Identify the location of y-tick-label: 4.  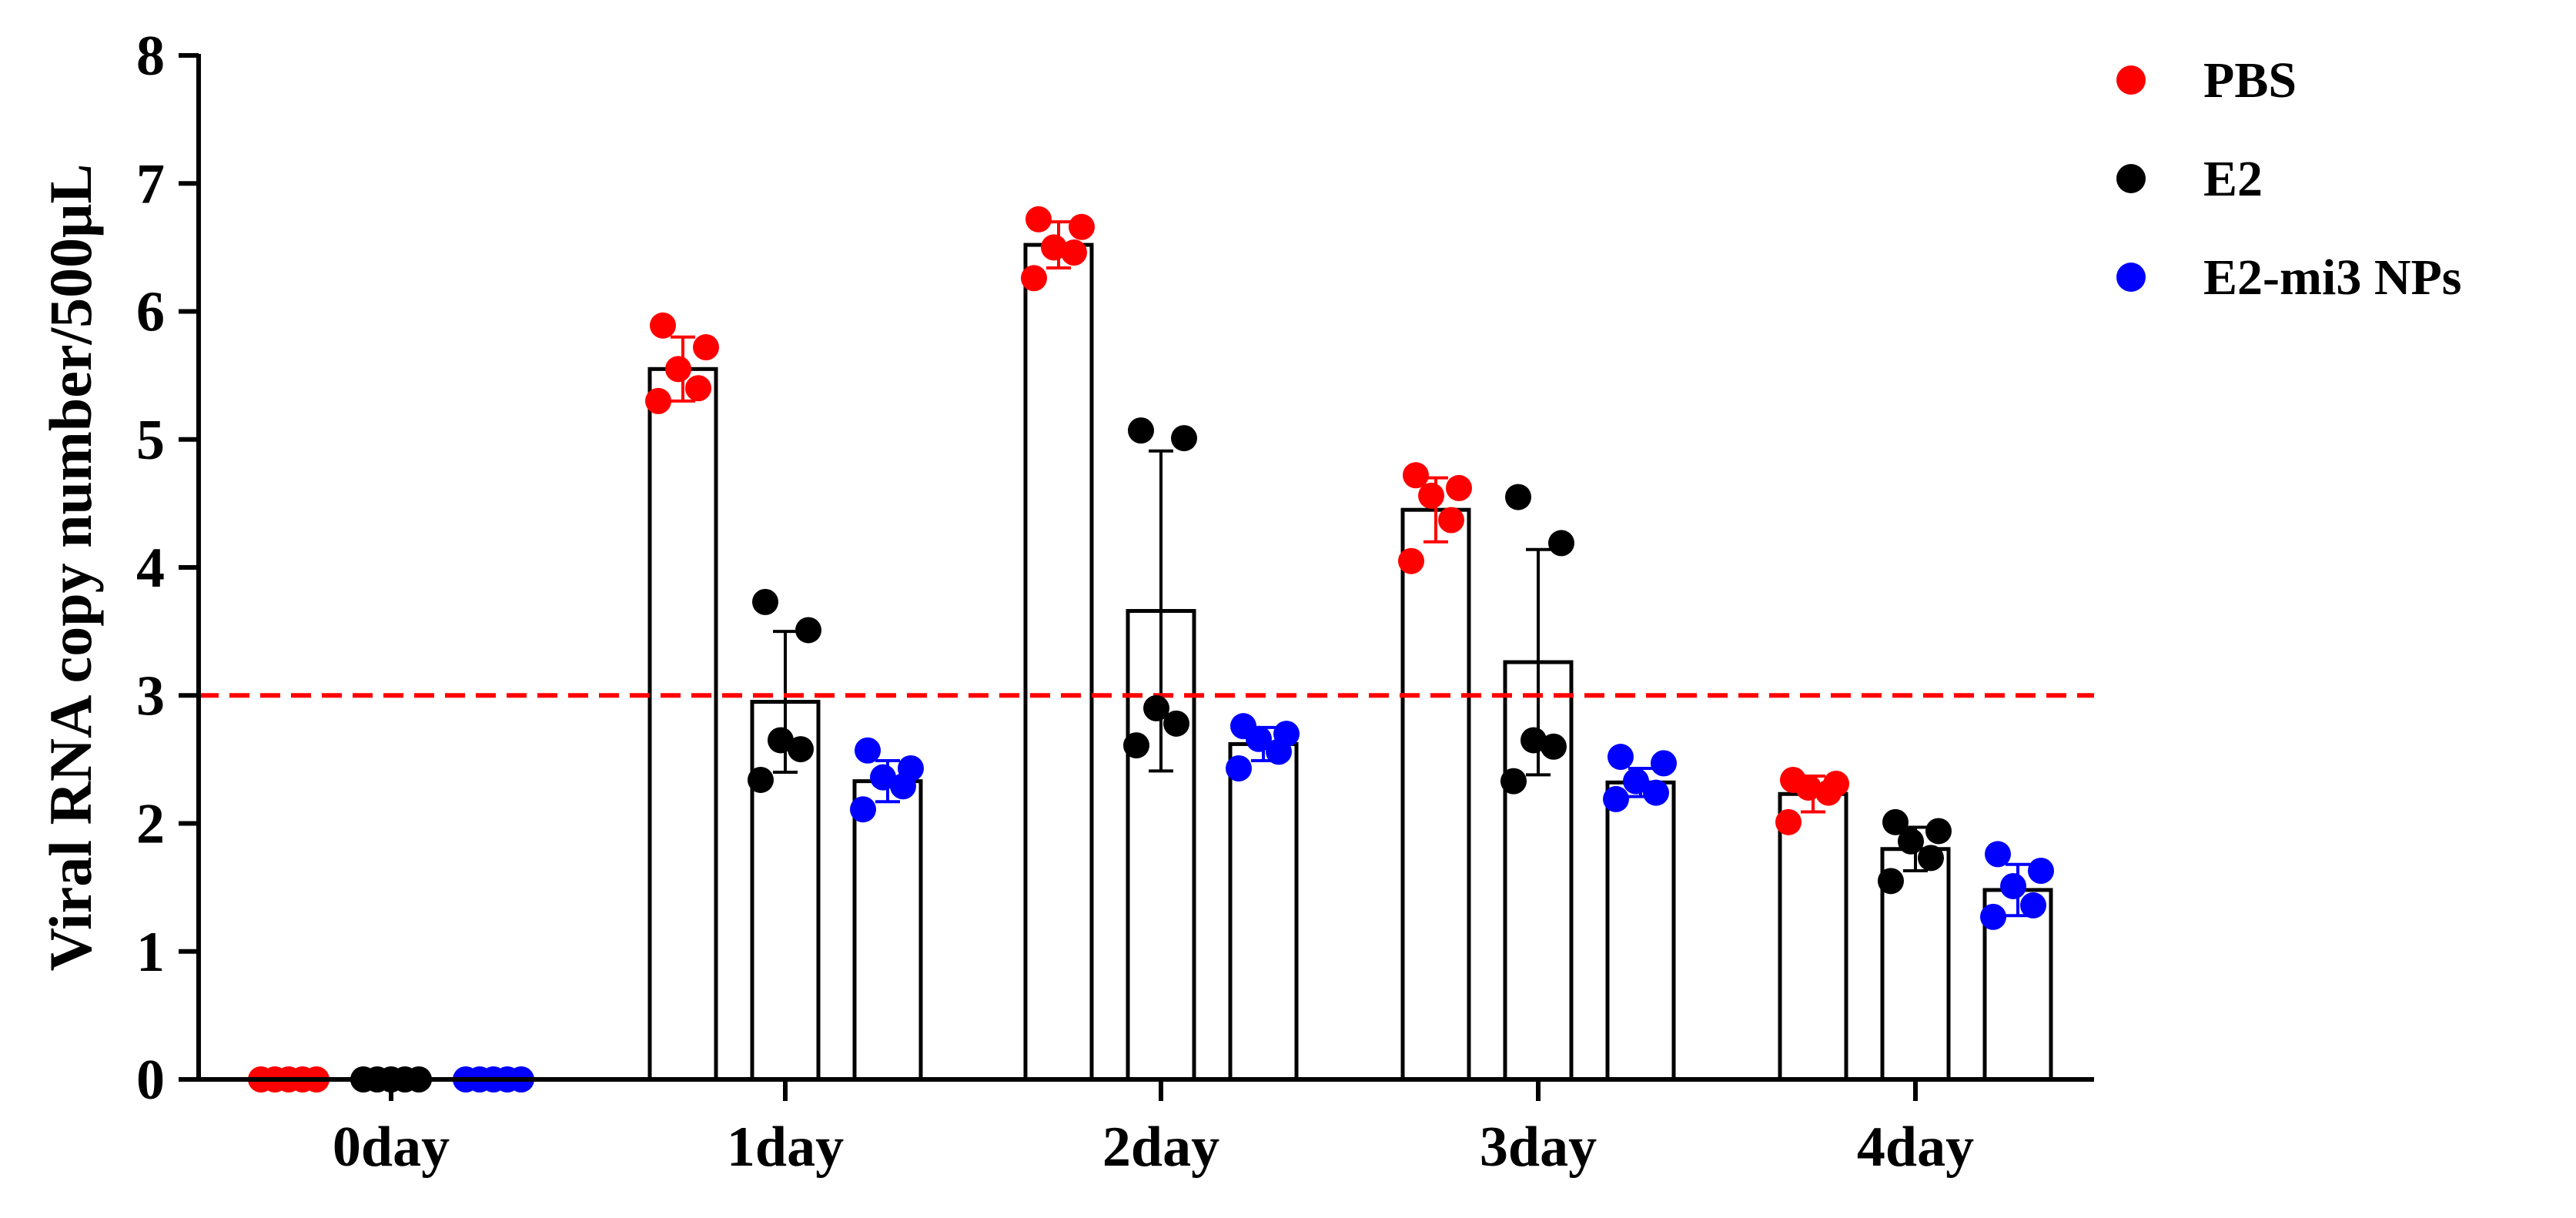
(151, 568).